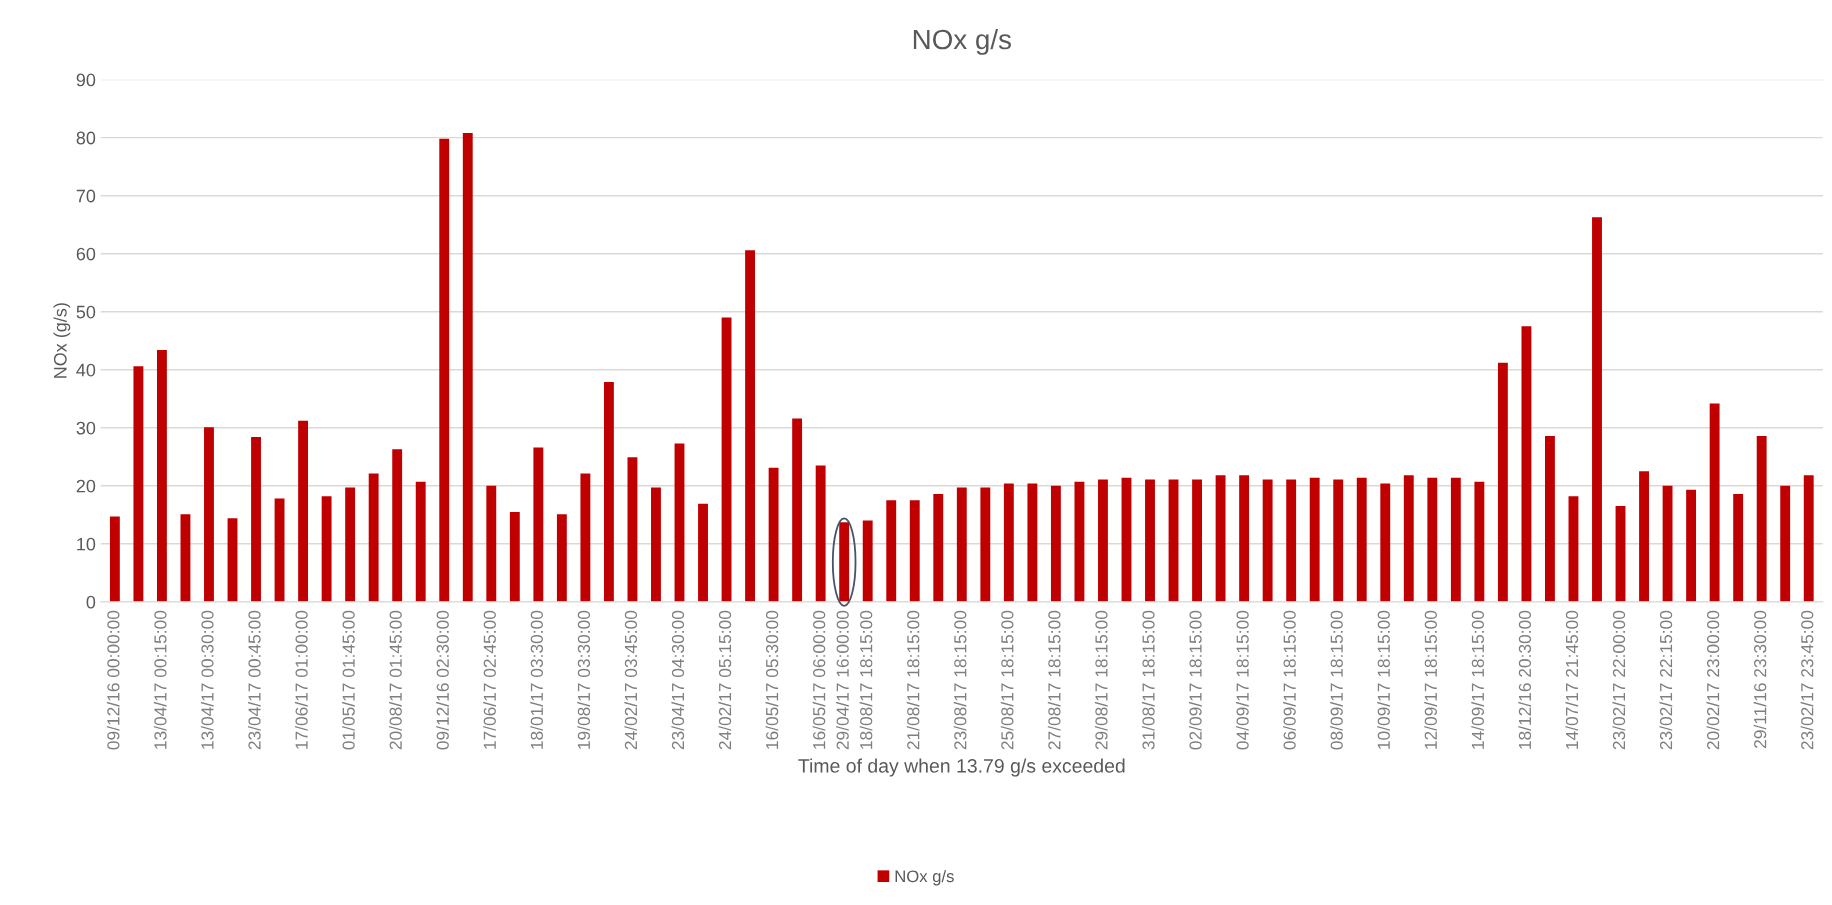 The width and height of the screenshot is (1832, 905). I want to click on x-tick-label: 14/07/17 21:45:00, so click(1572, 679).